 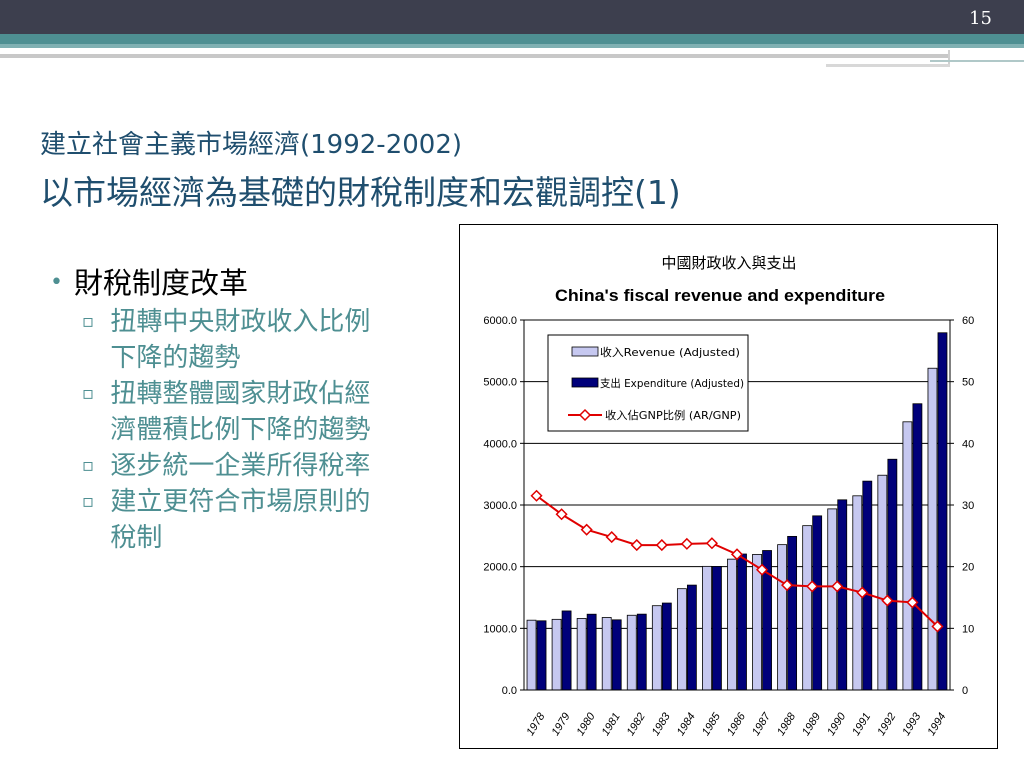 What do you see at coordinates (728, 263) in the screenshot?
I see `chart-title: 中國財政收入與支出` at bounding box center [728, 263].